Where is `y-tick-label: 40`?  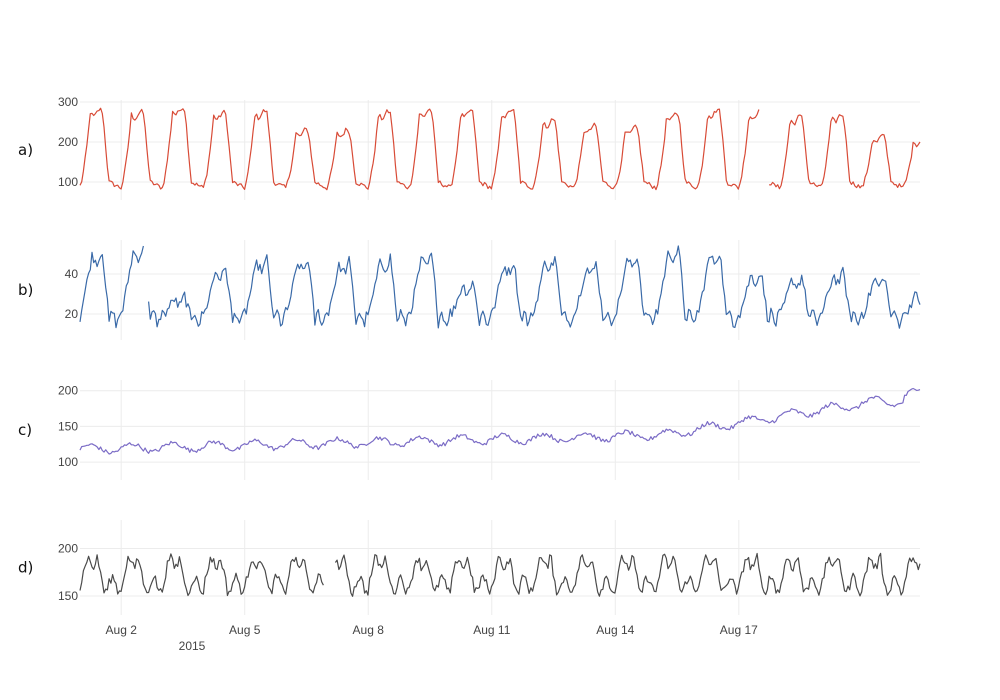
y-tick-label: 40 is located at coordinates (72, 274).